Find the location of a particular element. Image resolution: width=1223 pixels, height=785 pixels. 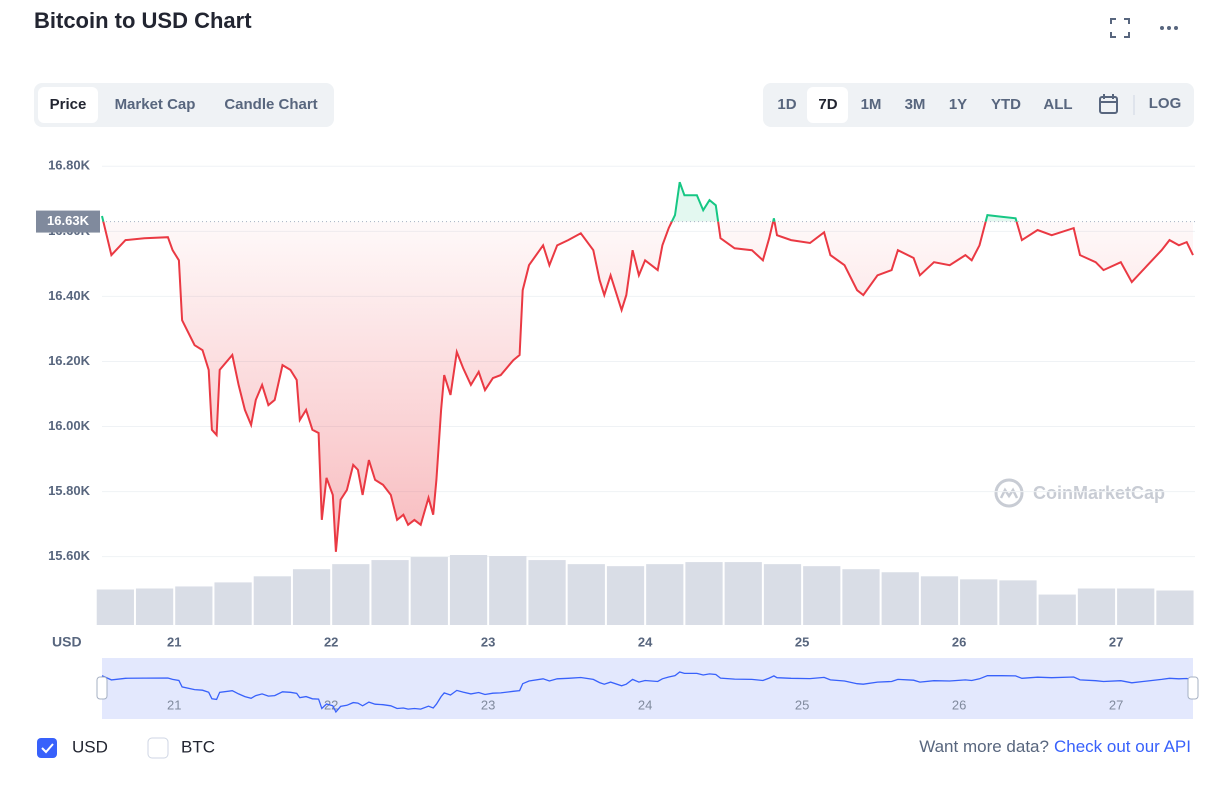

y-tick-label: 16.40K is located at coordinates (69, 295).